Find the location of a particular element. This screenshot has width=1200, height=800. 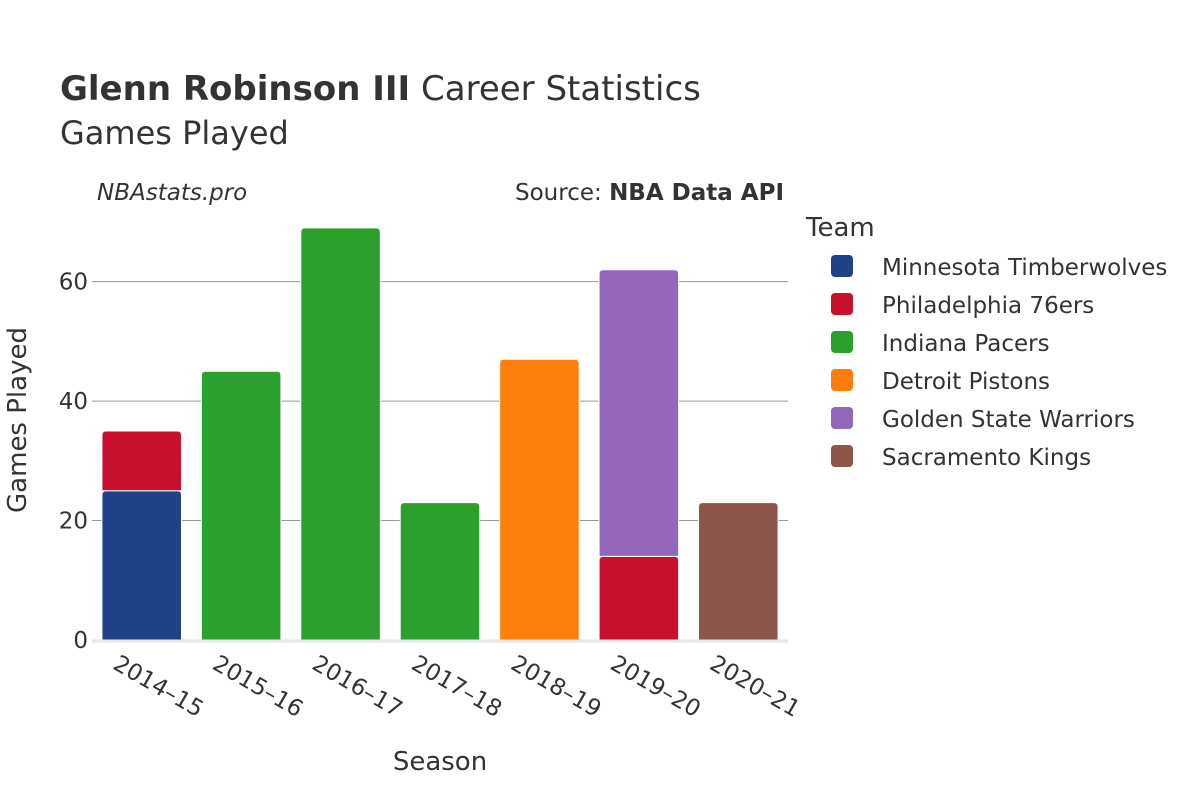

chart-title: Glenn Robinson III Career Statistics is located at coordinates (380, 89).